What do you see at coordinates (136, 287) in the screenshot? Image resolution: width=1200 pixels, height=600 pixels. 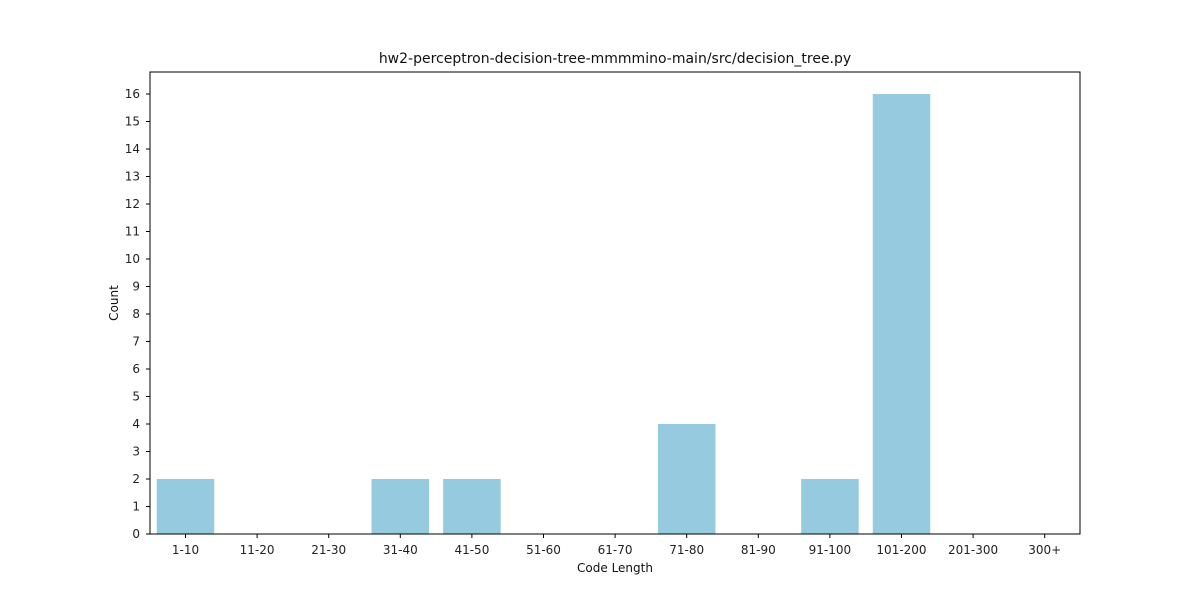 I see `y-tick-label: 9` at bounding box center [136, 287].